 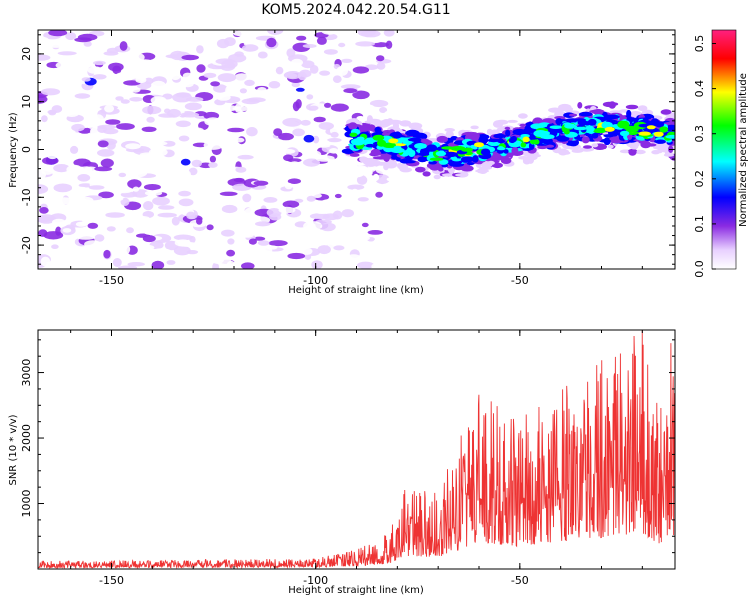 What do you see at coordinates (26, 245) in the screenshot?
I see `y-tick-label: -20` at bounding box center [26, 245].